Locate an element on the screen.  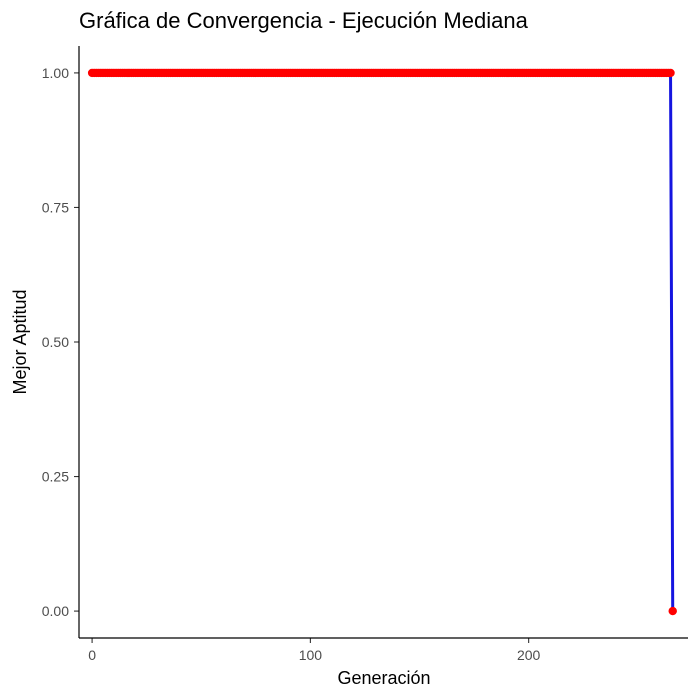
y-tick-label: 0.25 is located at coordinates (55, 477).